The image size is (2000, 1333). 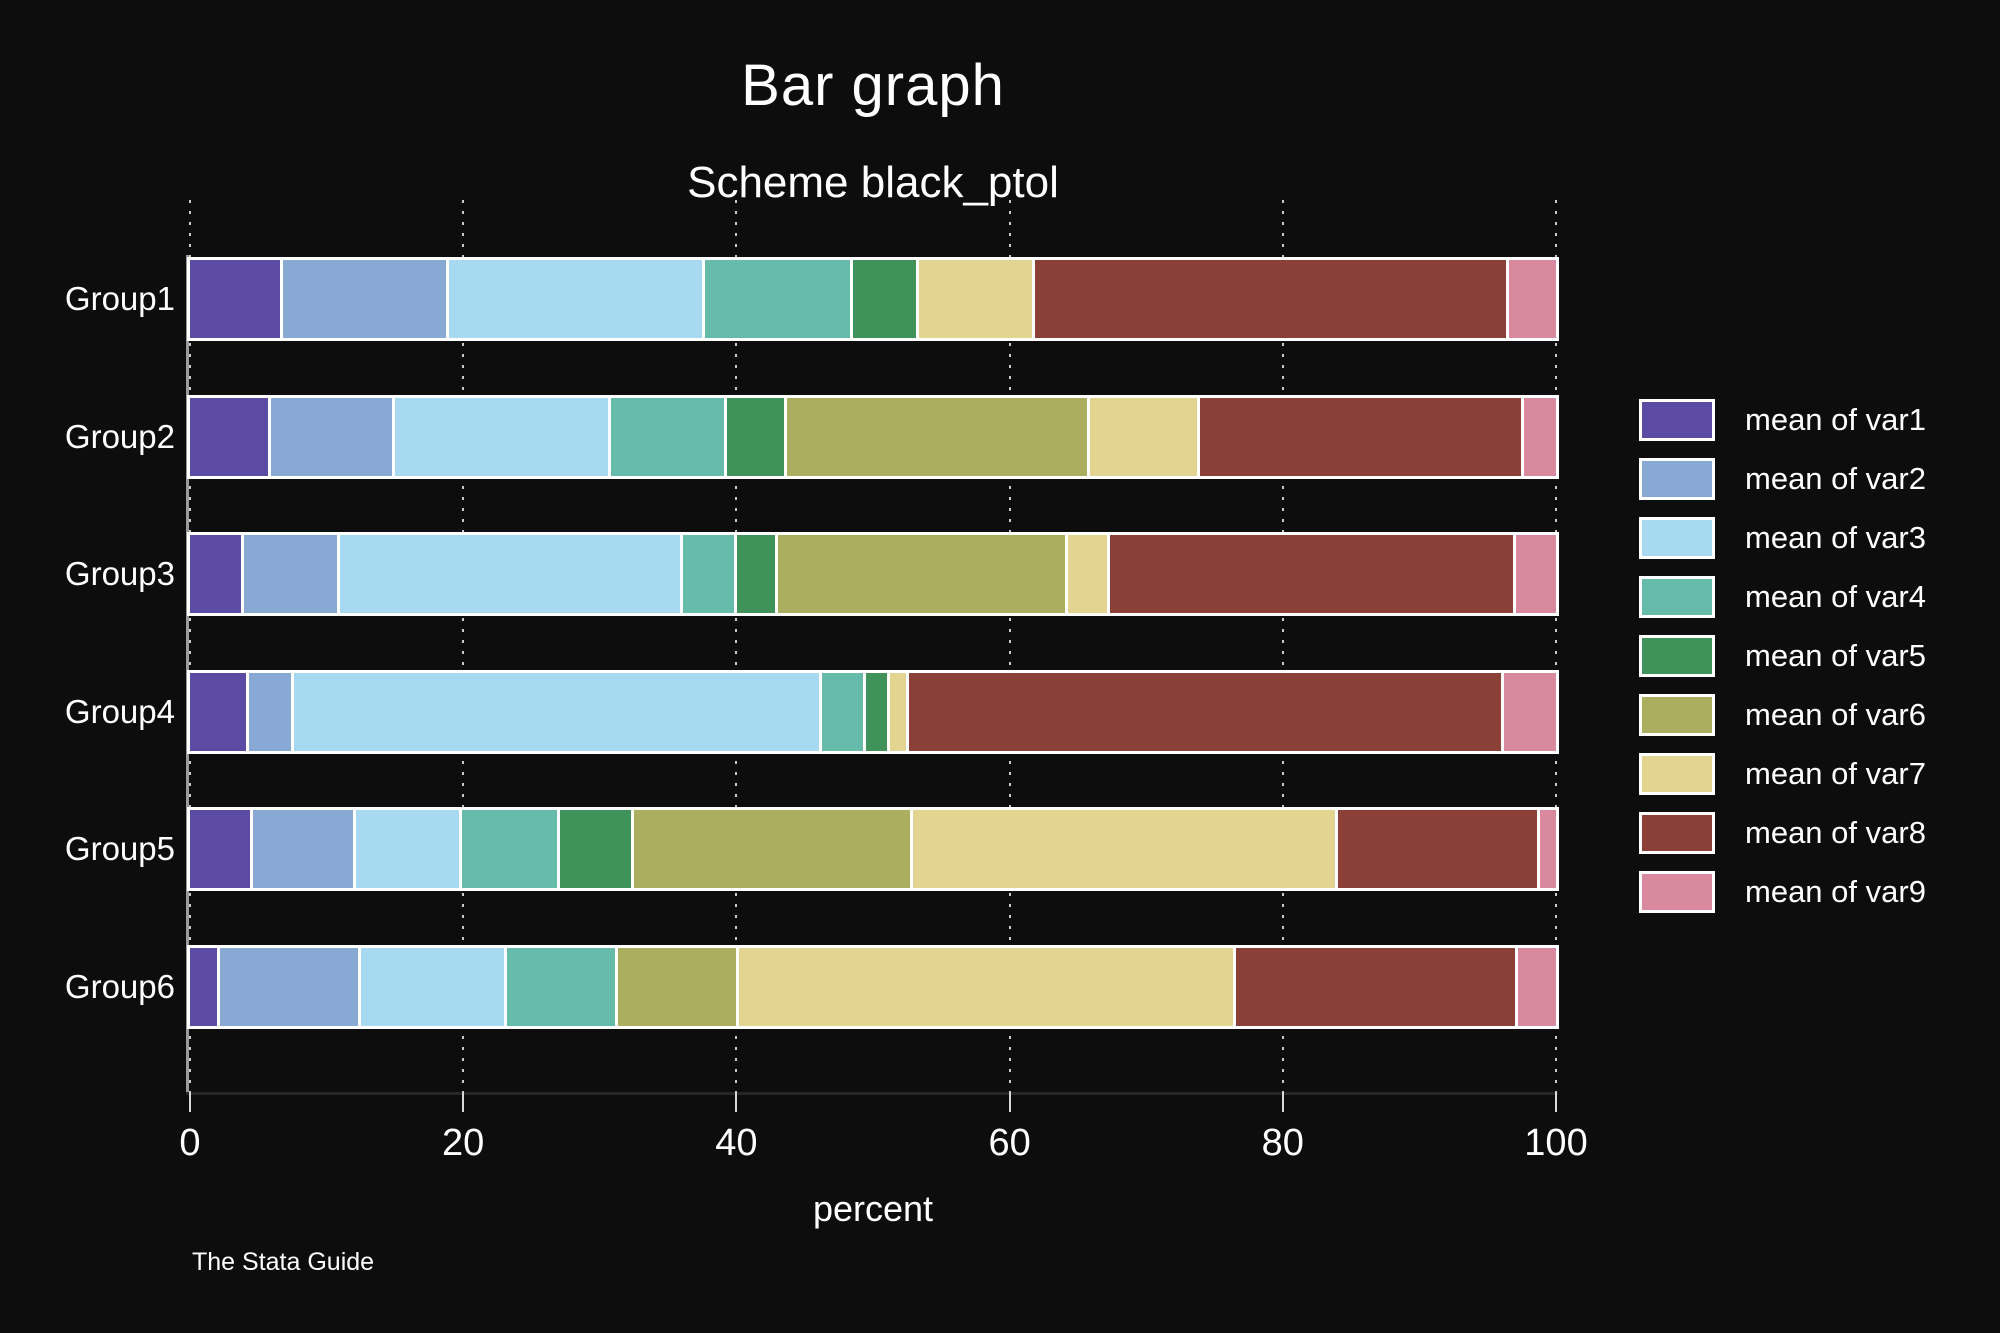 What do you see at coordinates (1835, 773) in the screenshot?
I see `legend-label: mean of var7` at bounding box center [1835, 773].